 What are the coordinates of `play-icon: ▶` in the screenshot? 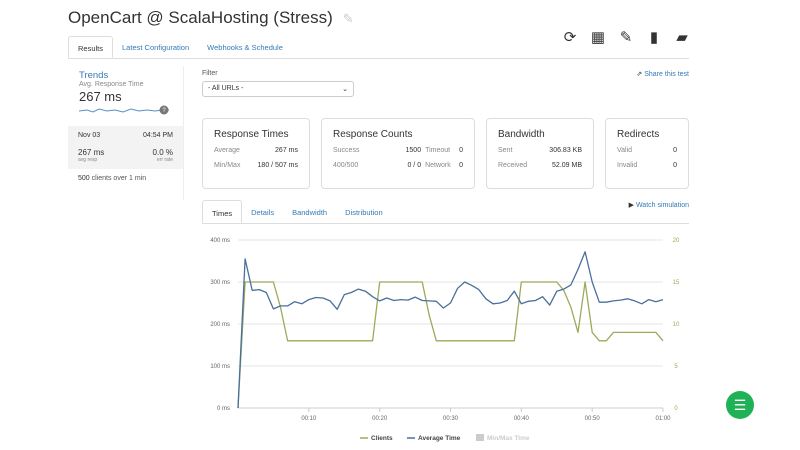 It's located at (631, 205).